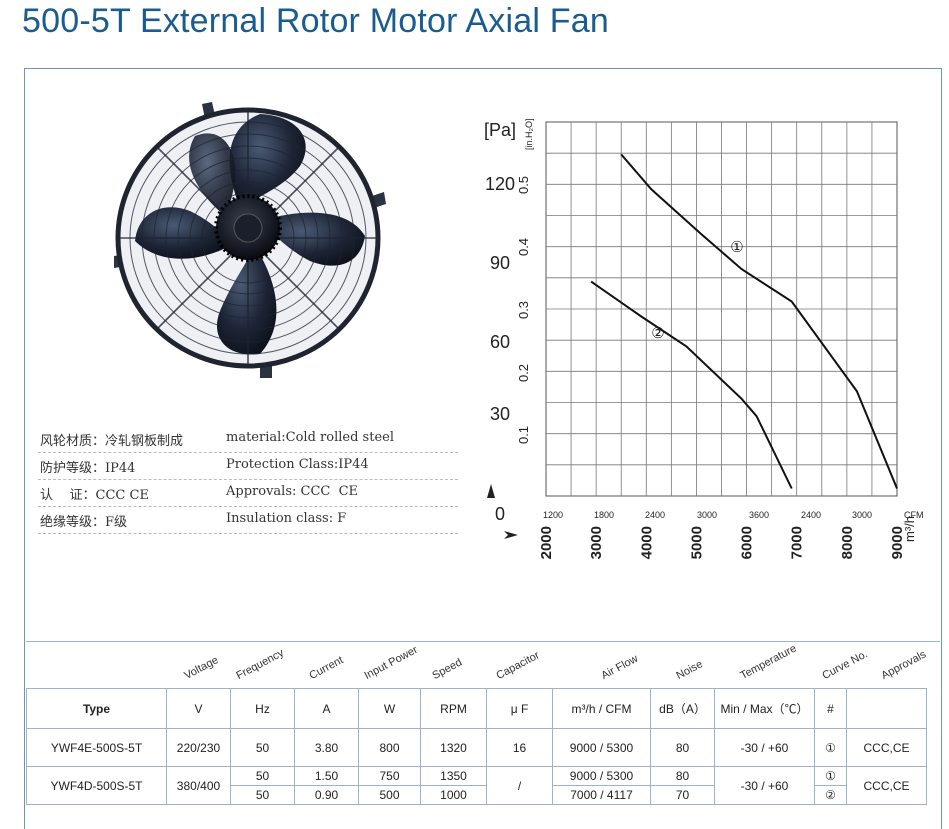  I want to click on y-inh2o-tick: 0.1, so click(523, 435).